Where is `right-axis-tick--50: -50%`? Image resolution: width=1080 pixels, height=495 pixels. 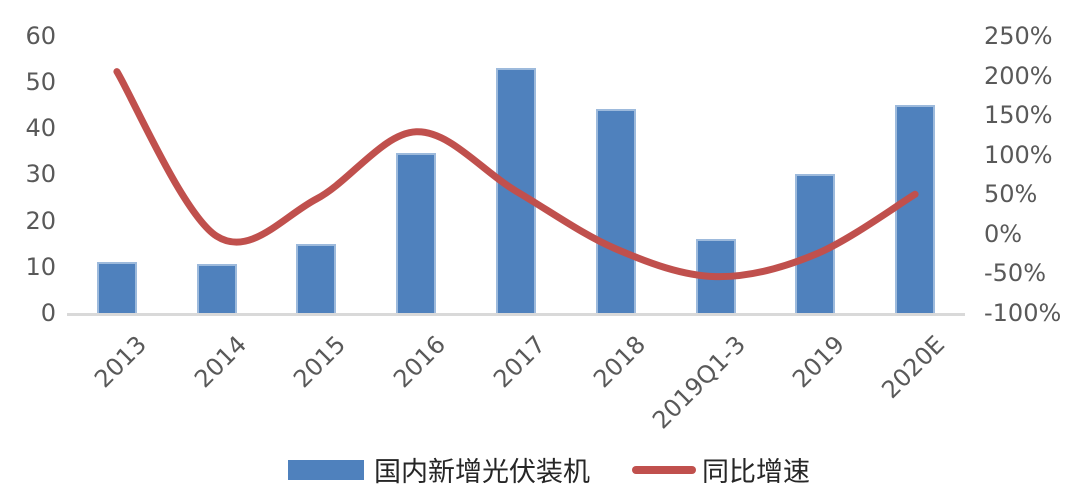
right-axis-tick--50: -50% is located at coordinates (1015, 273).